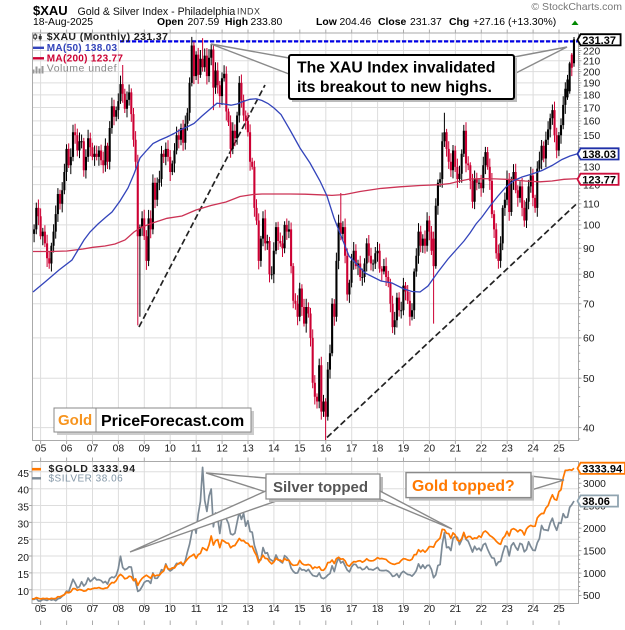  What do you see at coordinates (356, 22) in the screenshot?
I see `svg-text: 204.46` at bounding box center [356, 22].